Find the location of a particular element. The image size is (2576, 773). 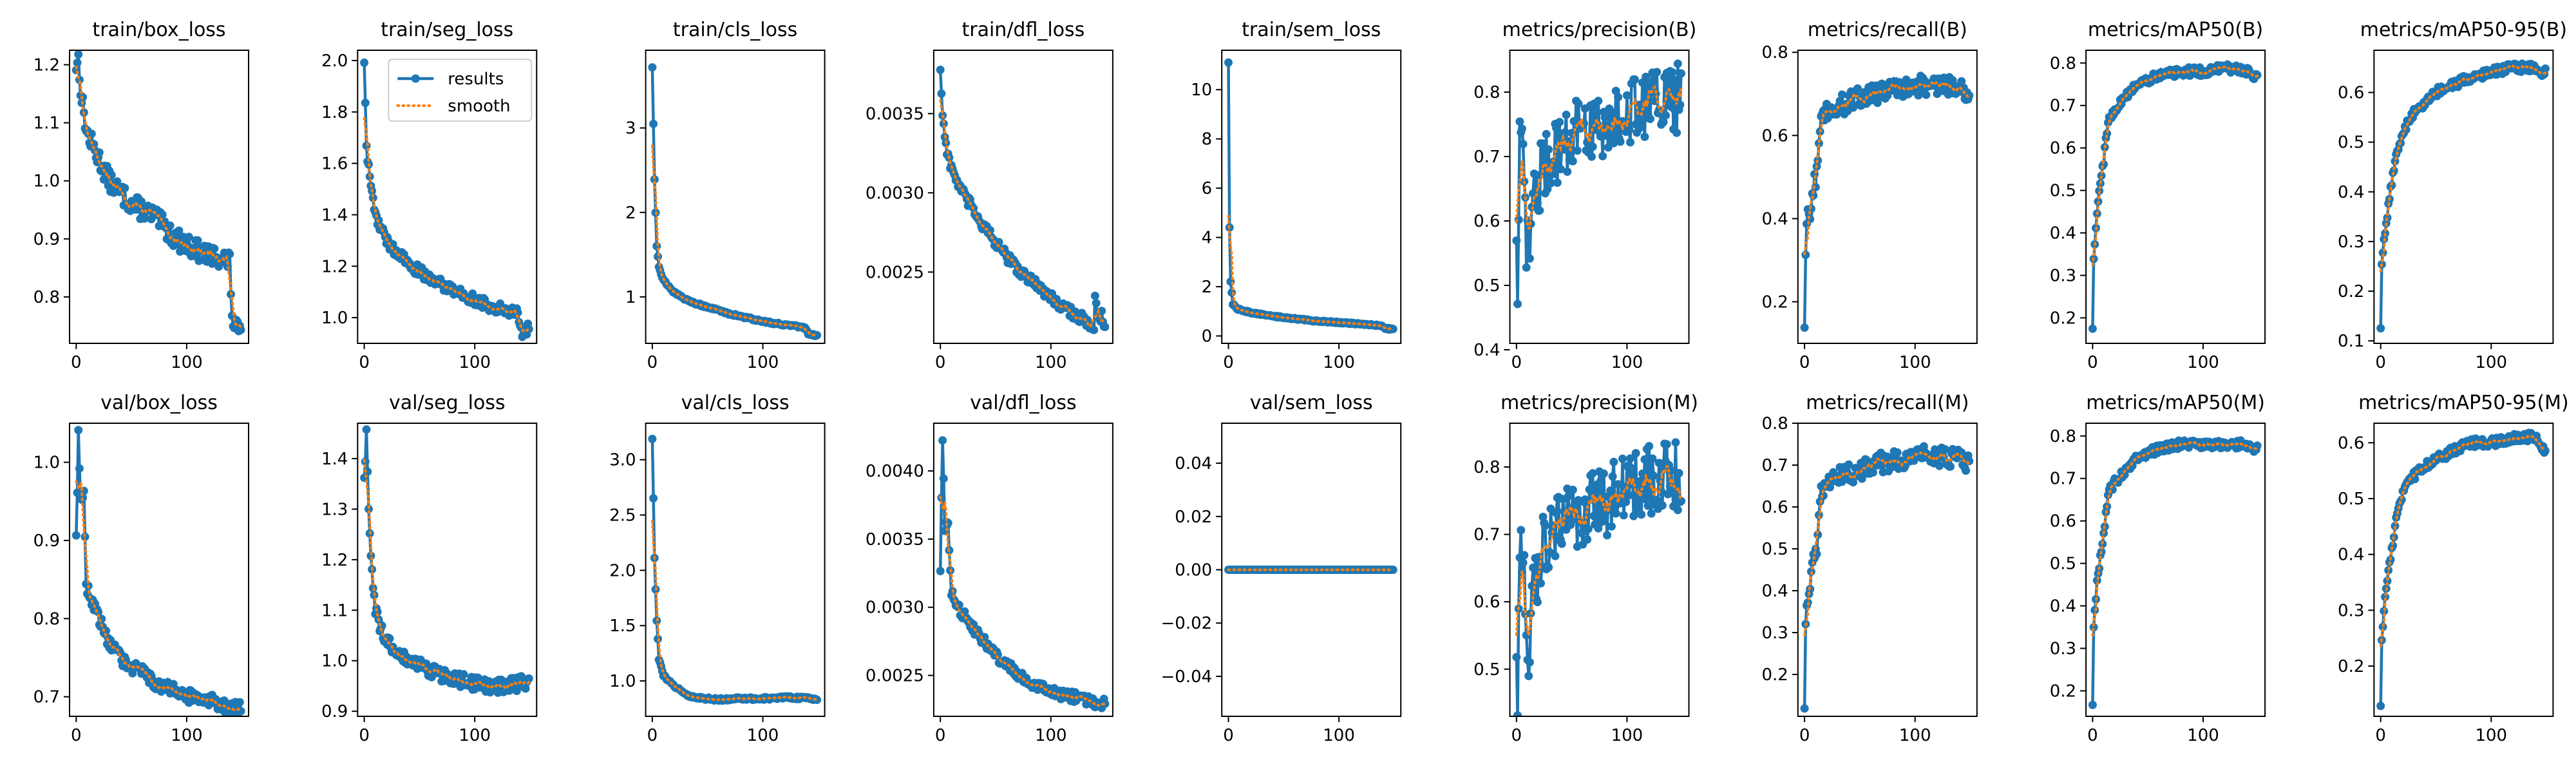

chart-val-seg-loss: val/seg_loss 0 100 0.9 1.0 1.1 1.2 1.3 1.4 is located at coordinates (430, 568).